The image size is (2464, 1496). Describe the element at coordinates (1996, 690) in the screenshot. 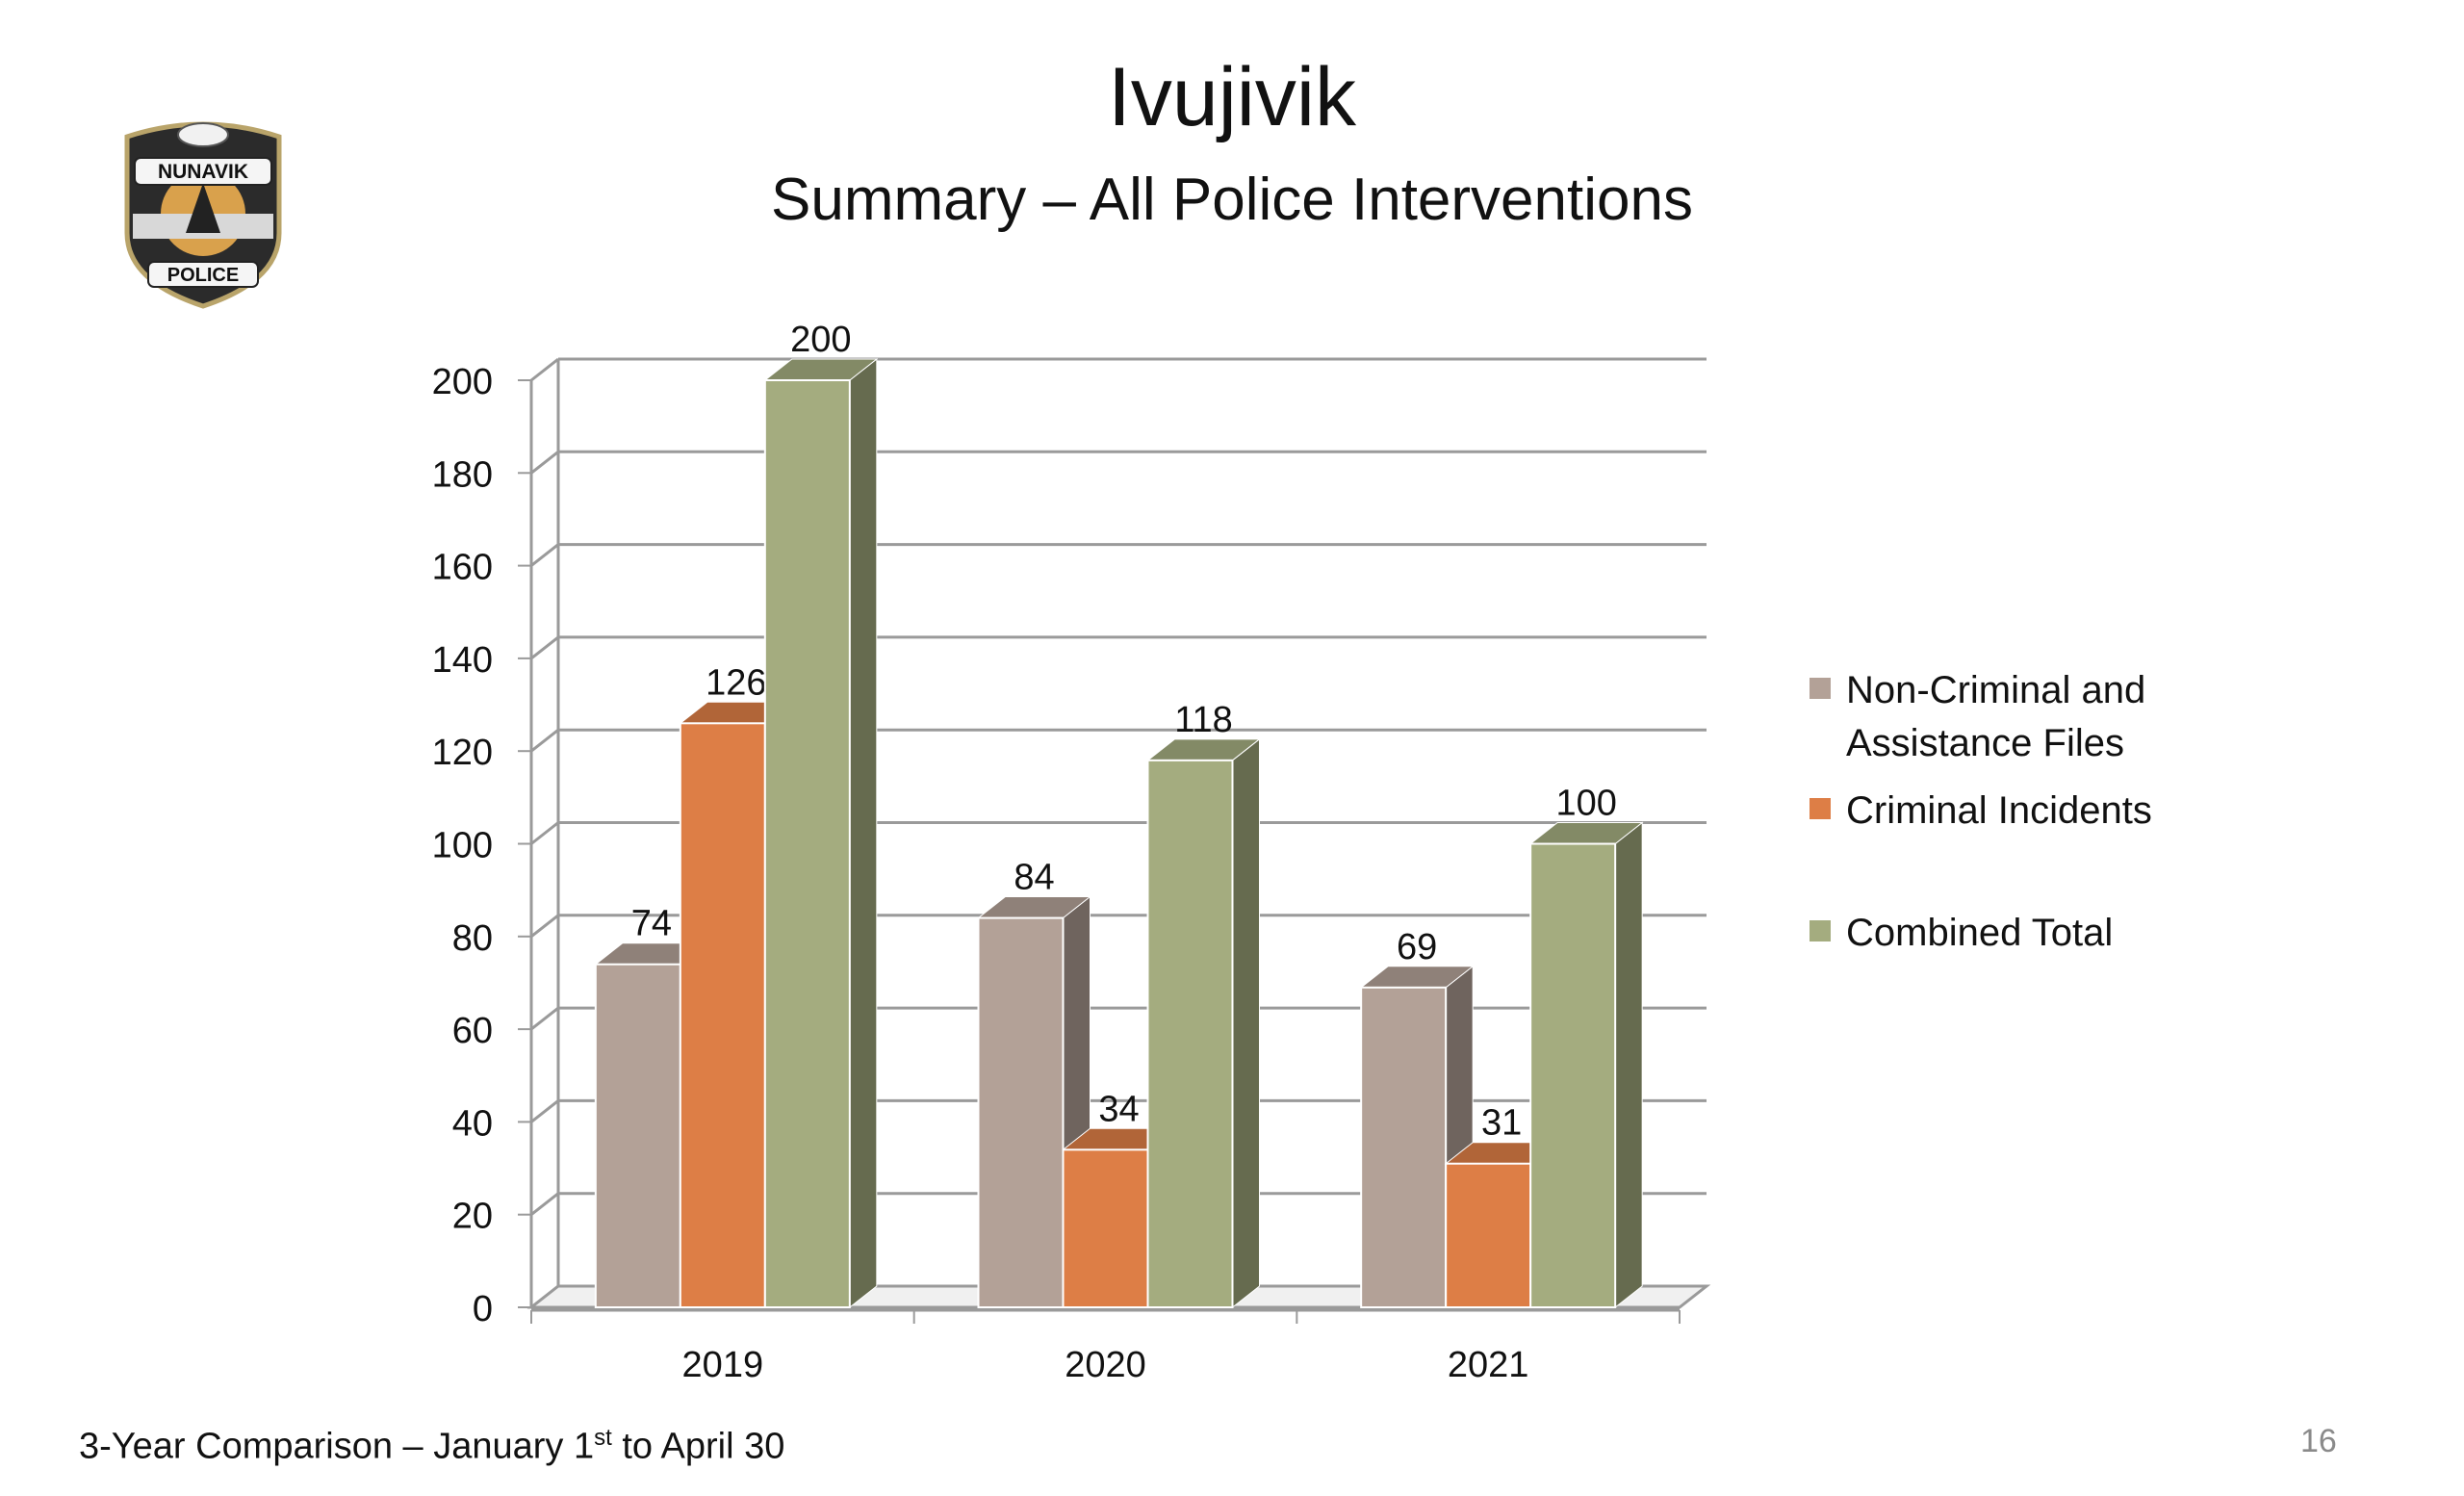

I see `legend-label-non-criminal-line1: Non-Criminal and` at that location.